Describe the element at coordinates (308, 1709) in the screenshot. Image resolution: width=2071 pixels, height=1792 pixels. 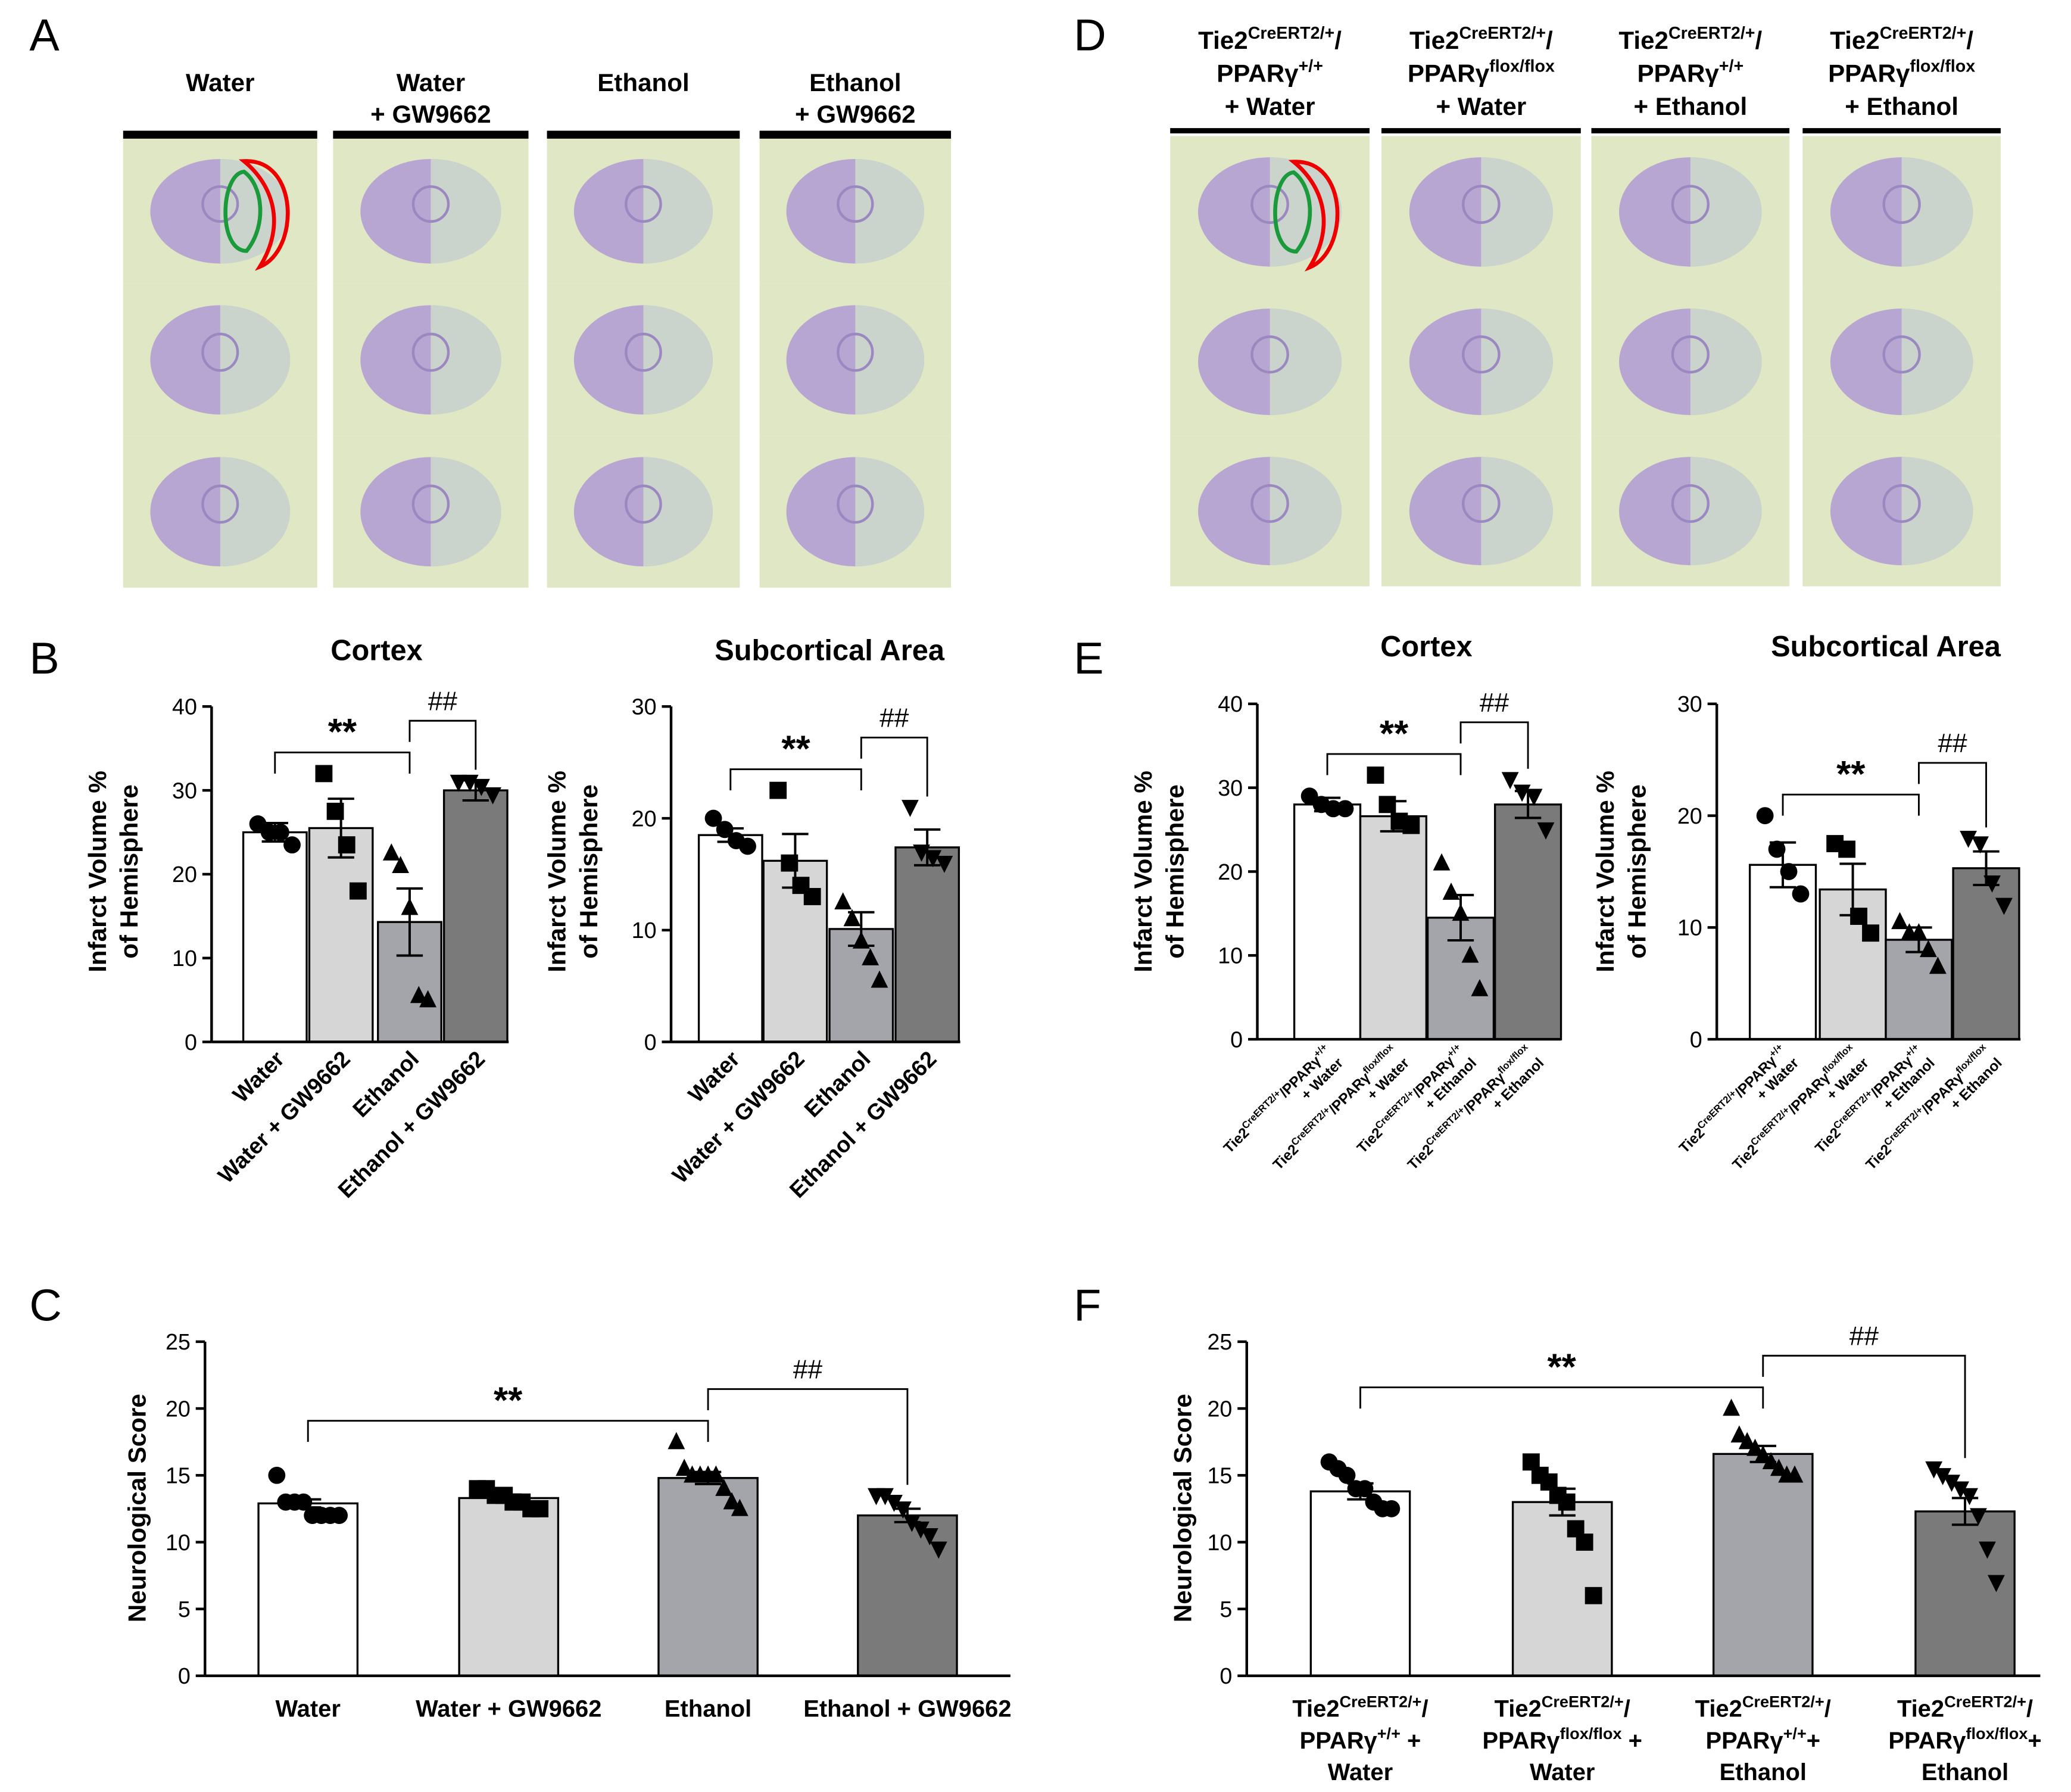
I see `x-tick-label-part: Water` at that location.